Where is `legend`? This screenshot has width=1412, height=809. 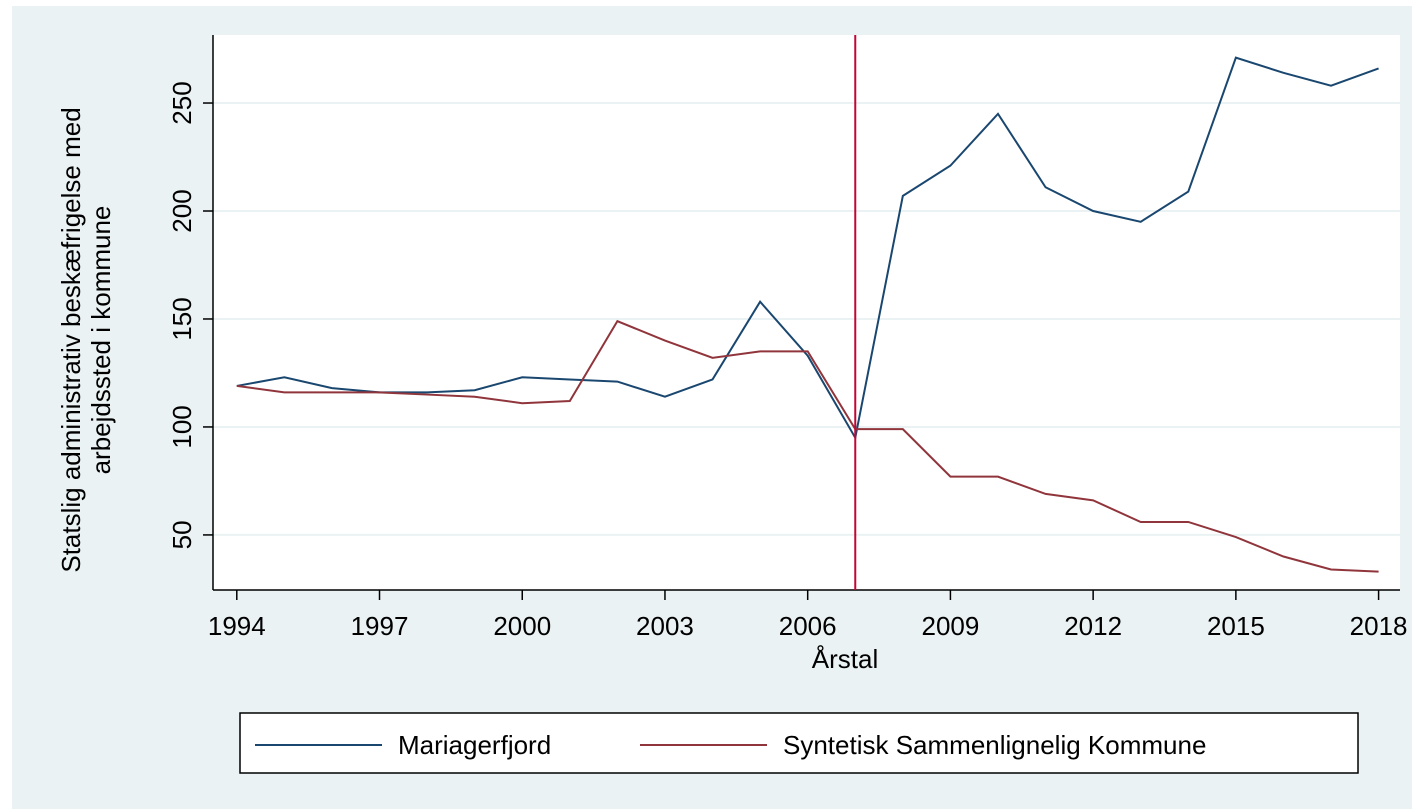 legend is located at coordinates (799, 743).